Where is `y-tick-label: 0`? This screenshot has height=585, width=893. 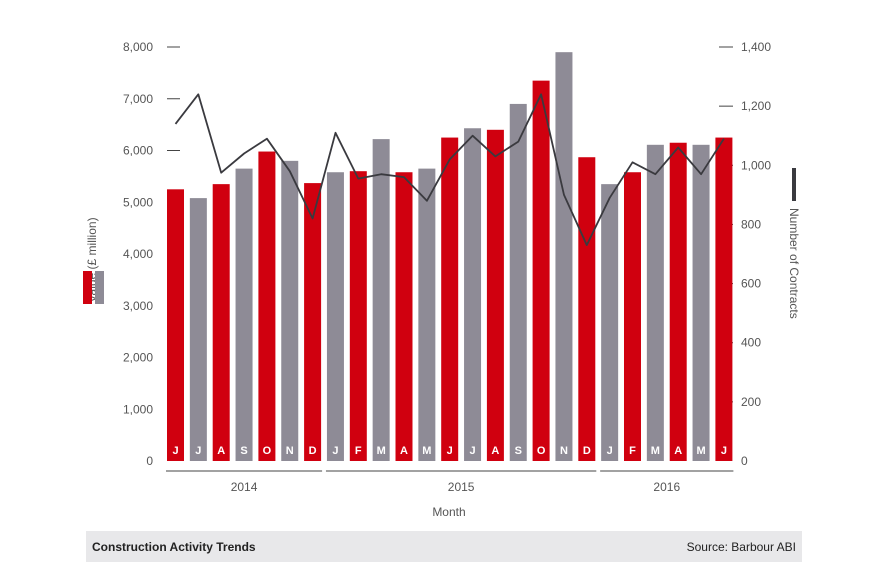 y-tick-label: 0 is located at coordinates (149, 461).